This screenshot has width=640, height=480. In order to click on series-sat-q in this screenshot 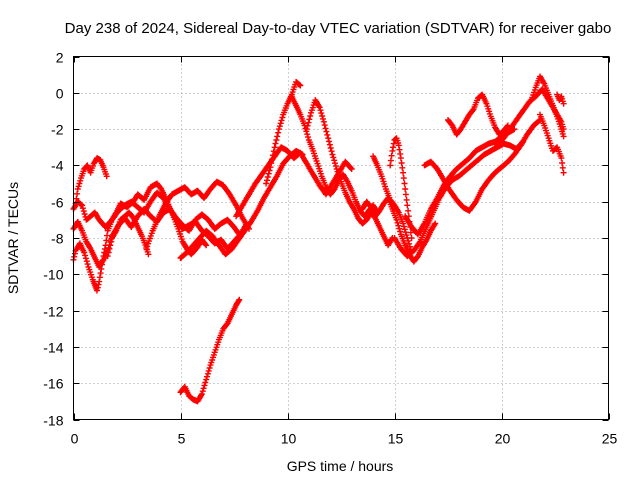, I will do `click(460, 182)`.